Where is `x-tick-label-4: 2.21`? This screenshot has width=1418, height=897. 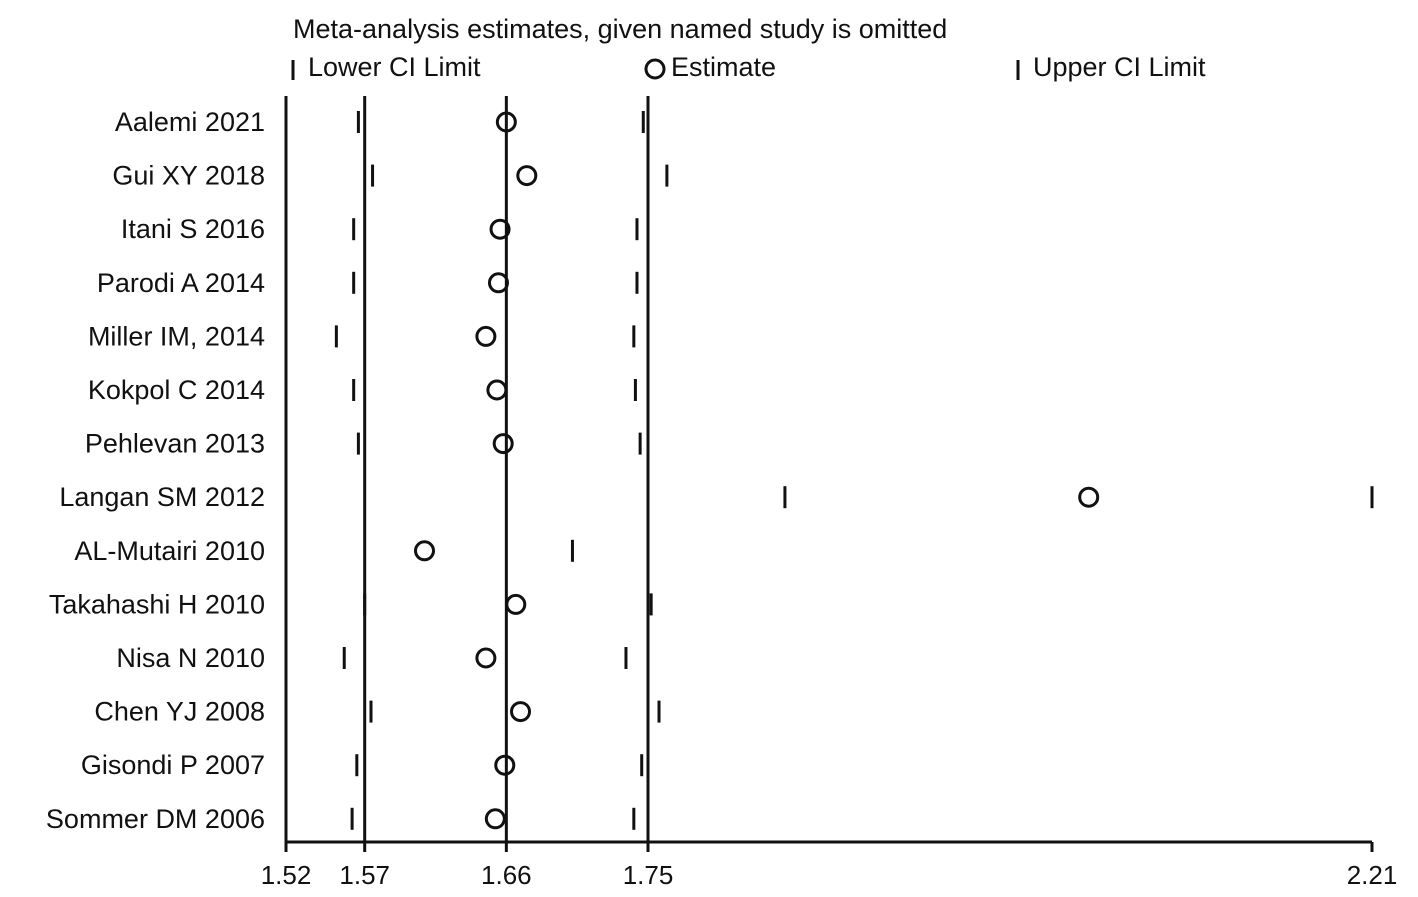 x-tick-label-4: 2.21 is located at coordinates (1372, 875).